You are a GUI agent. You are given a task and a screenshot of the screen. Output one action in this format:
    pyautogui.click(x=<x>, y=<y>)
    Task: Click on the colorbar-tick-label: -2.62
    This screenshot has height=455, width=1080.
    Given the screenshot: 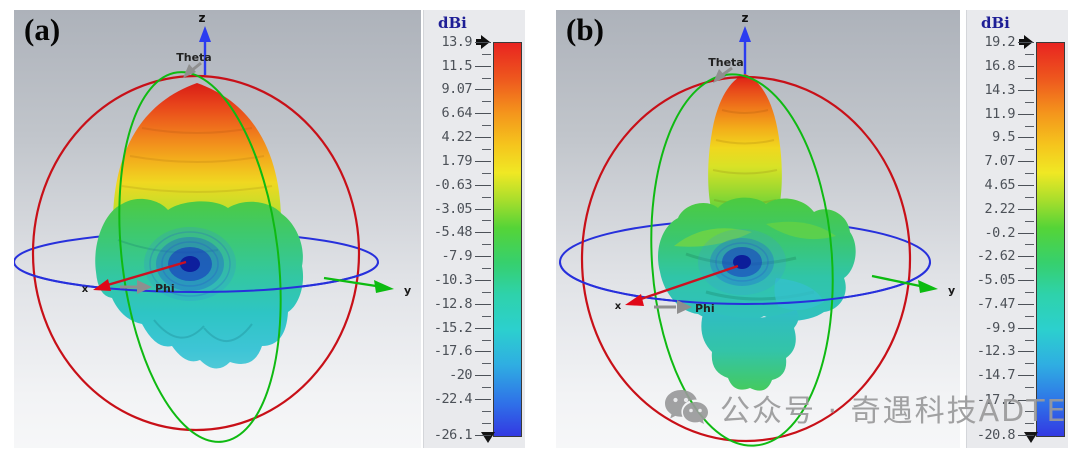 What is the action you would take?
    pyautogui.click(x=996, y=256)
    